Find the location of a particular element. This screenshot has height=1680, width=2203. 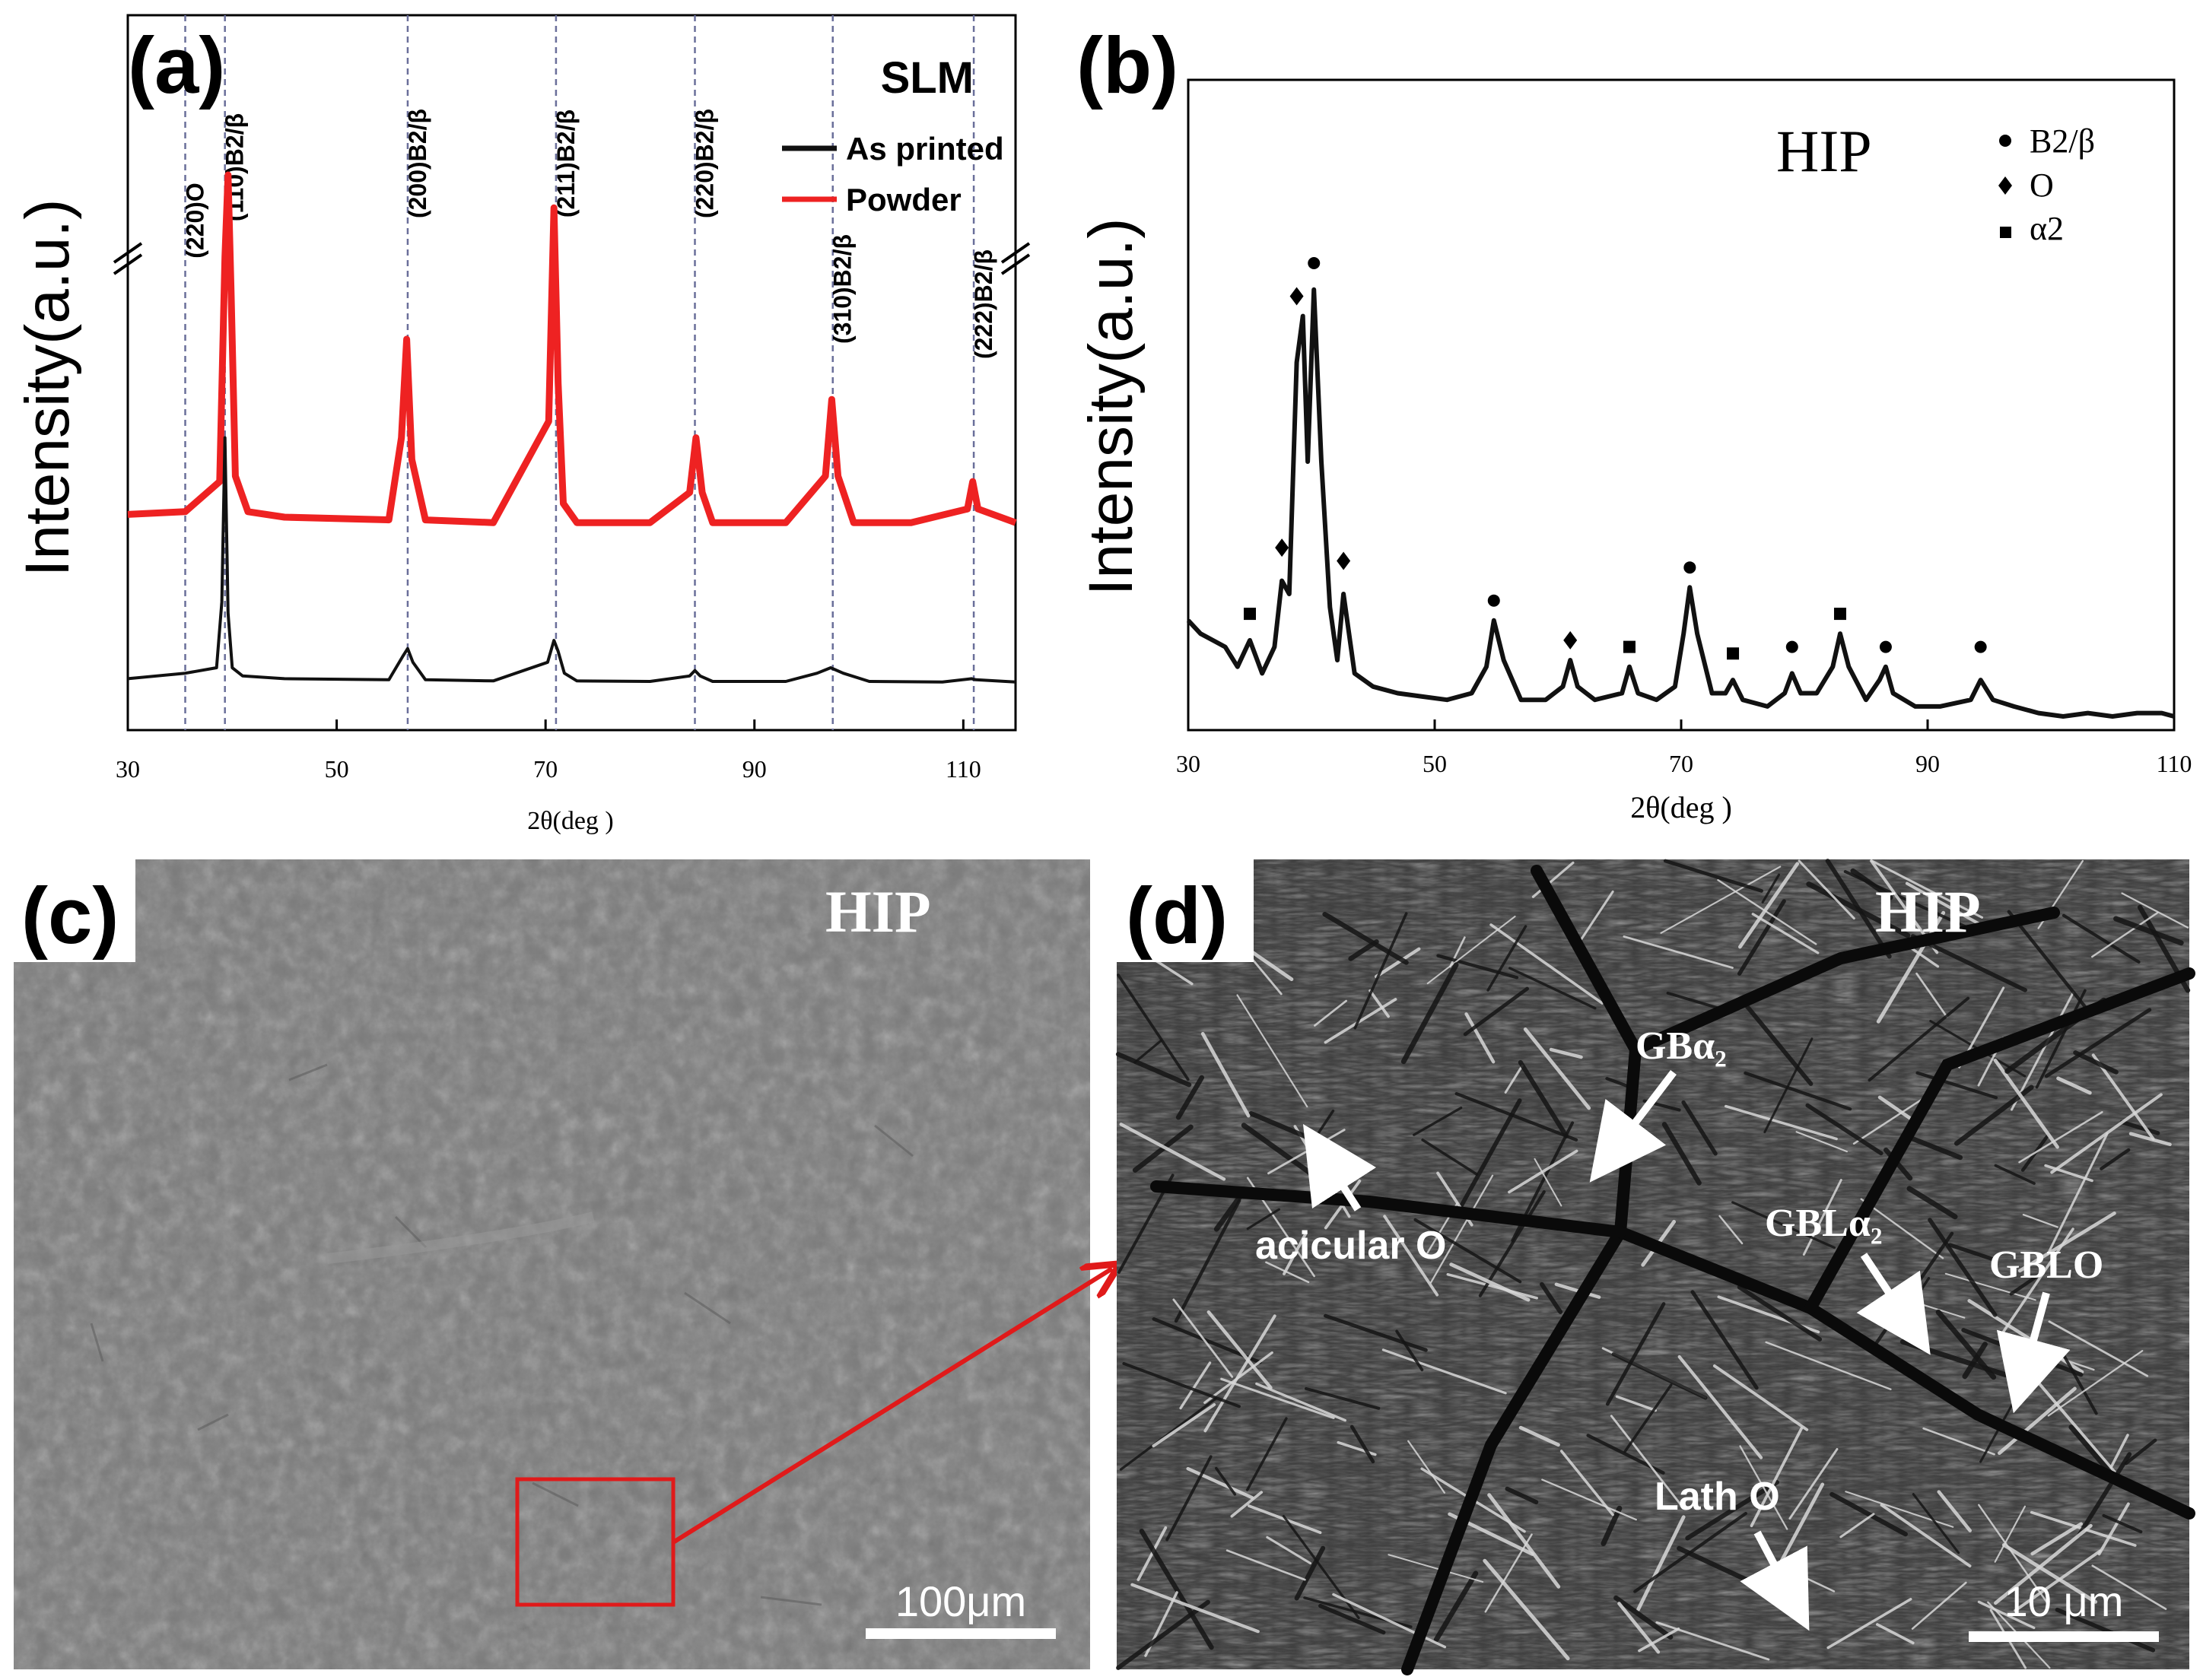

x-tick-label: 70 is located at coordinates (1681, 763).